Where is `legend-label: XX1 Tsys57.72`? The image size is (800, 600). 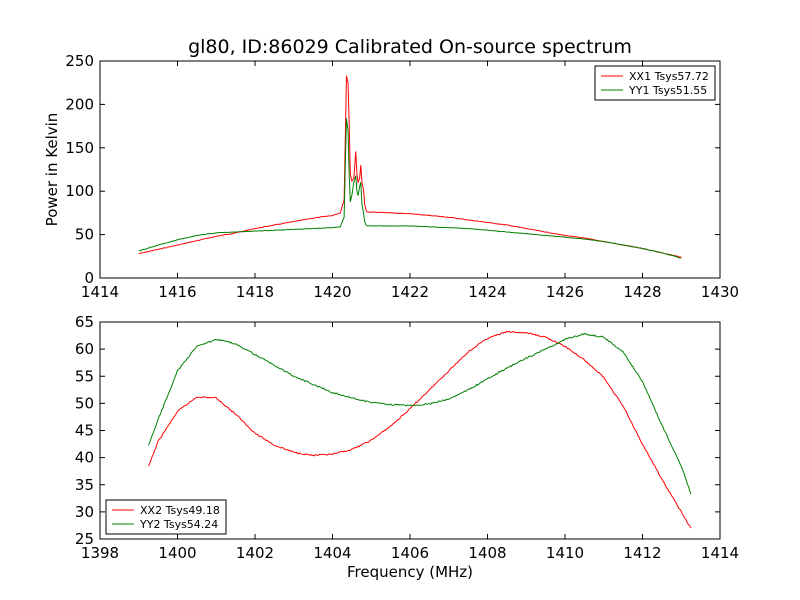 legend-label: XX1 Tsys57.72 is located at coordinates (669, 76).